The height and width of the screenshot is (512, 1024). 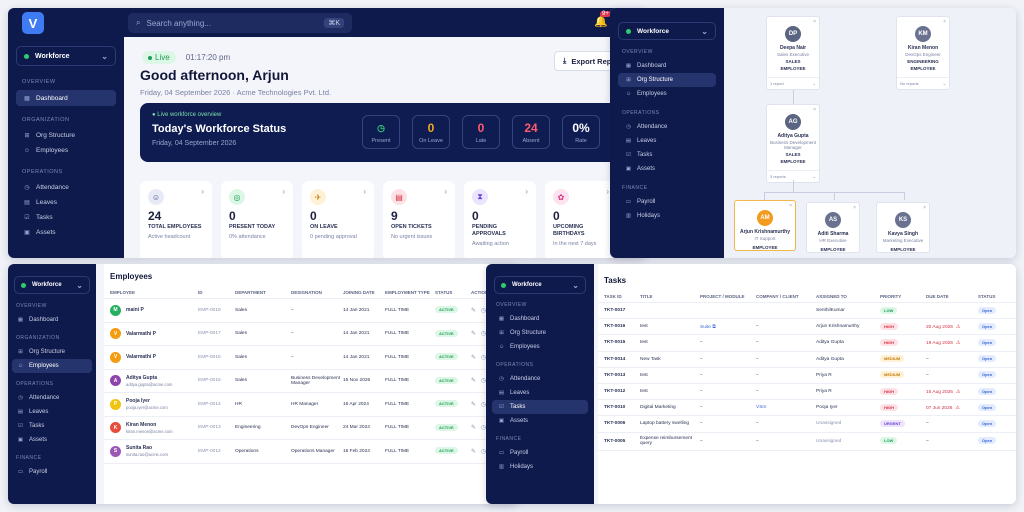 I want to click on external-link-icon: ⧉, so click(x=713, y=327).